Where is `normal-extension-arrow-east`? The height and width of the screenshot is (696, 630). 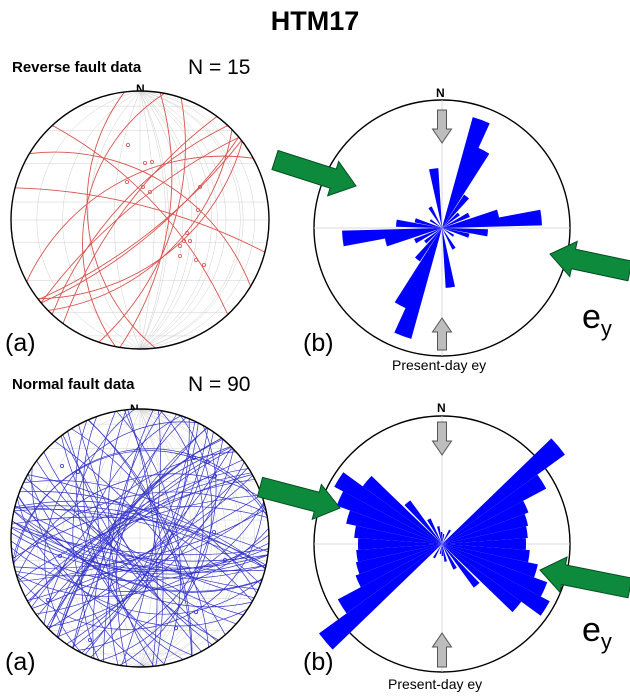 normal-extension-arrow-east is located at coordinates (584, 577).